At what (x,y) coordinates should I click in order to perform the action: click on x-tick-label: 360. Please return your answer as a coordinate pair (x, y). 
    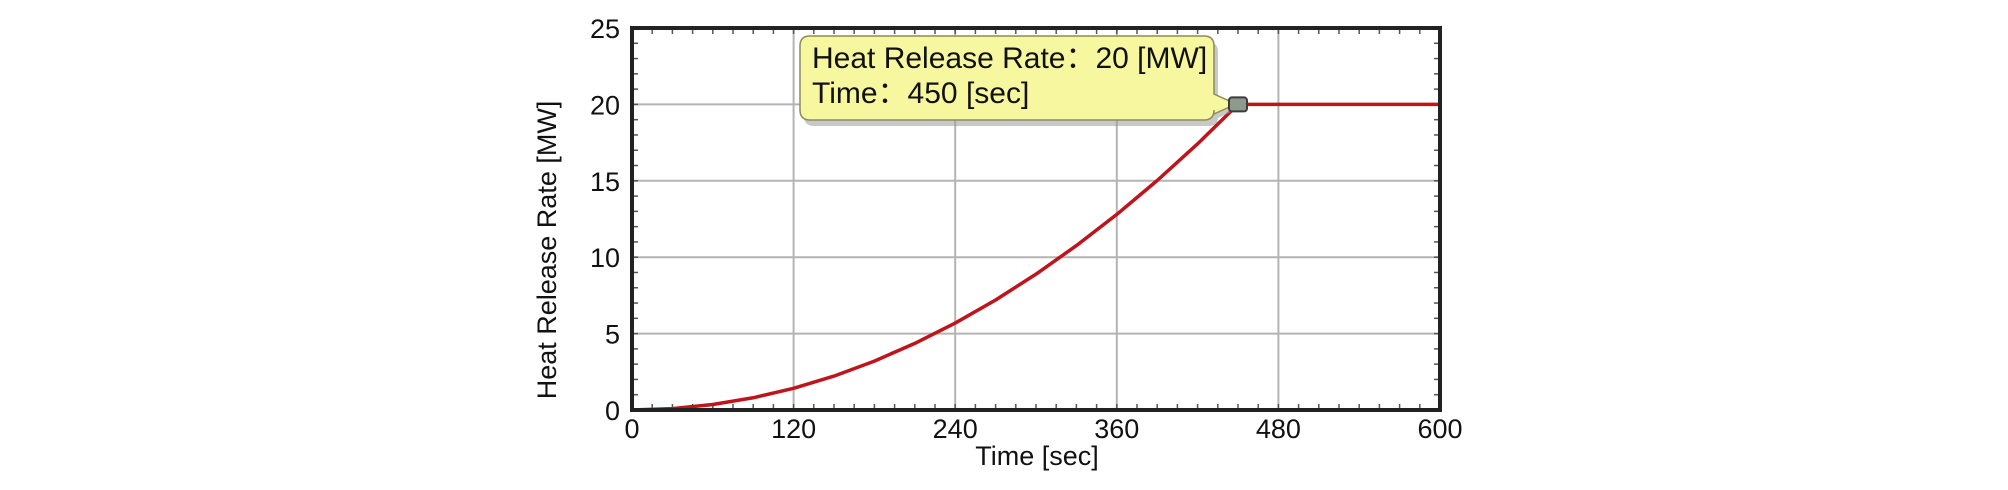
    Looking at the image, I should click on (1116, 429).